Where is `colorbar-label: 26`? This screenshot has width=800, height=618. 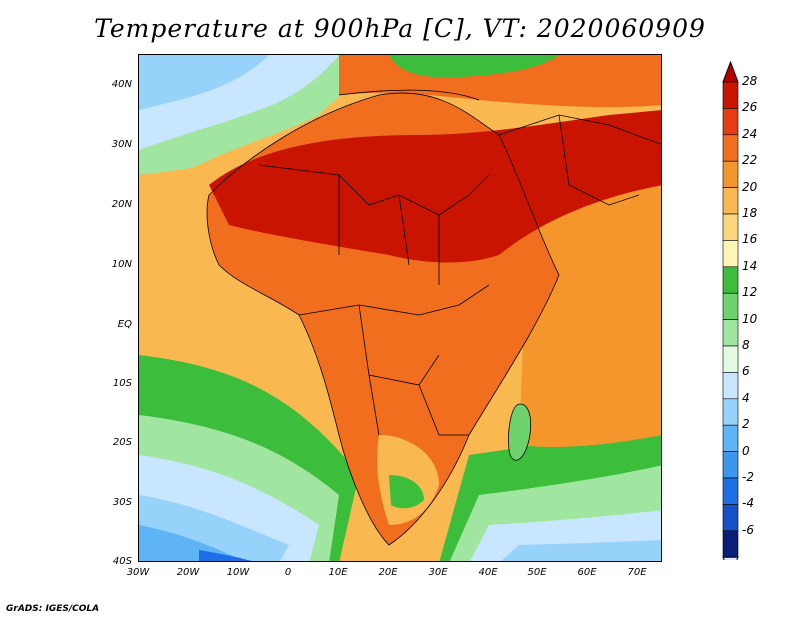
colorbar-label: 26 is located at coordinates (750, 107).